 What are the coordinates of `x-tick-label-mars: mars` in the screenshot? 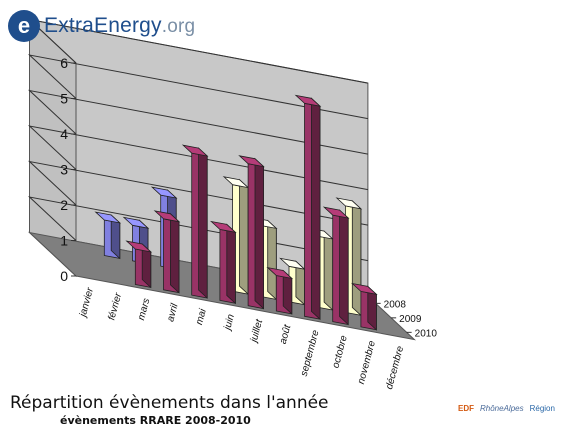 It's located at (144, 309).